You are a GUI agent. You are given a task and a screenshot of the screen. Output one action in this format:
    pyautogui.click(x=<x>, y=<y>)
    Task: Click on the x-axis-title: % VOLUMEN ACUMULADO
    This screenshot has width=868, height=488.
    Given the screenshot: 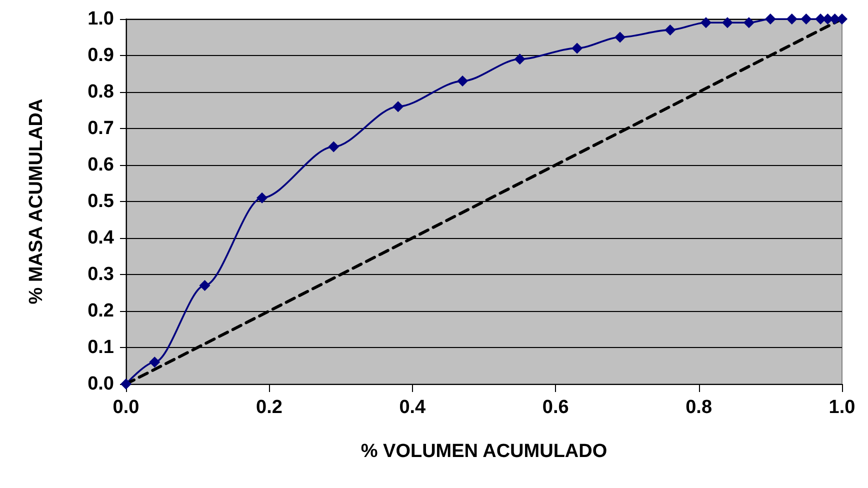 What is the action you would take?
    pyautogui.click(x=484, y=451)
    